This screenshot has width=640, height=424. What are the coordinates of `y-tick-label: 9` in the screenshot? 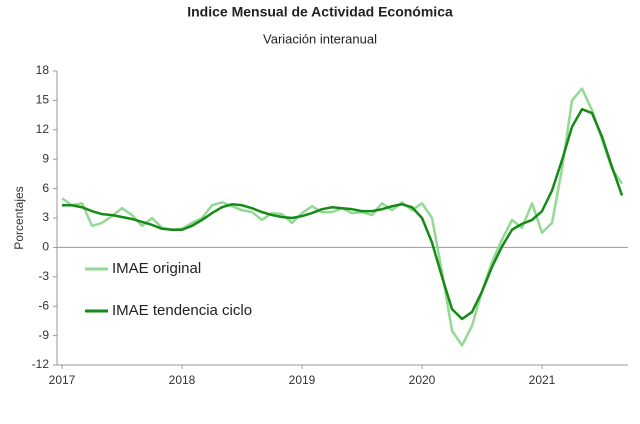 It's located at (45, 158).